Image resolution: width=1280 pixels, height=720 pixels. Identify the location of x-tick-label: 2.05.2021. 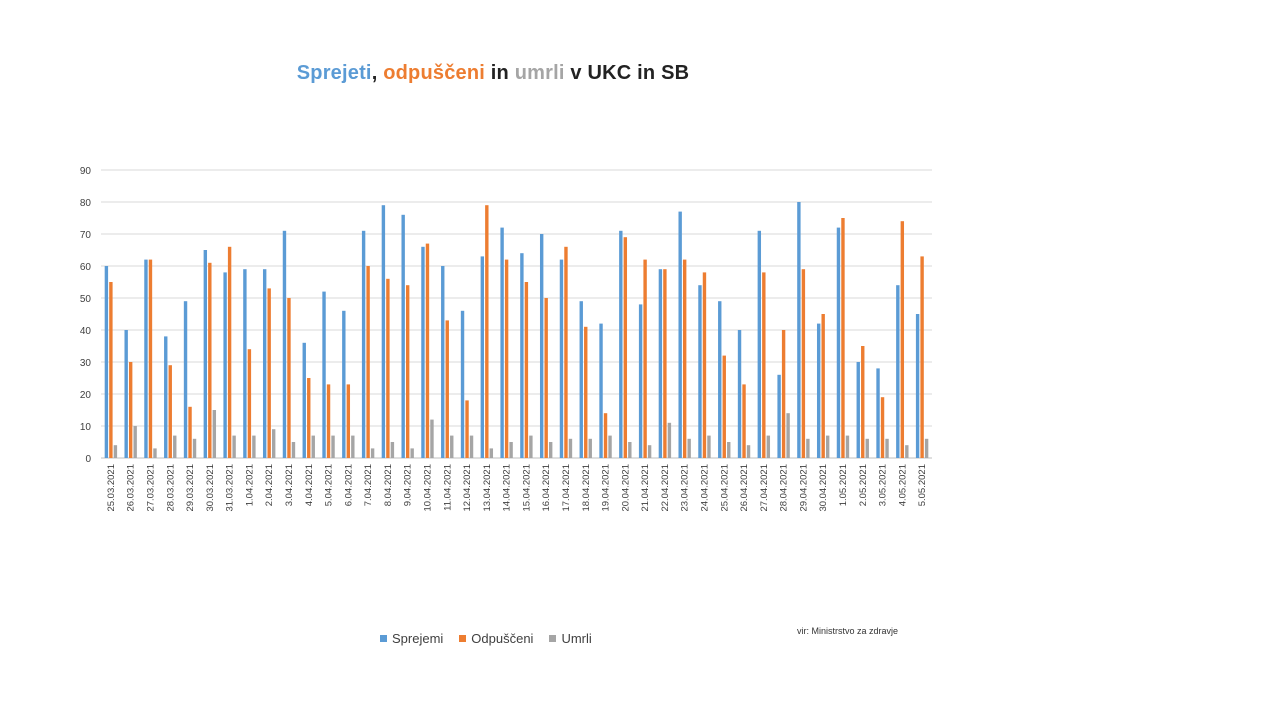
(863, 485).